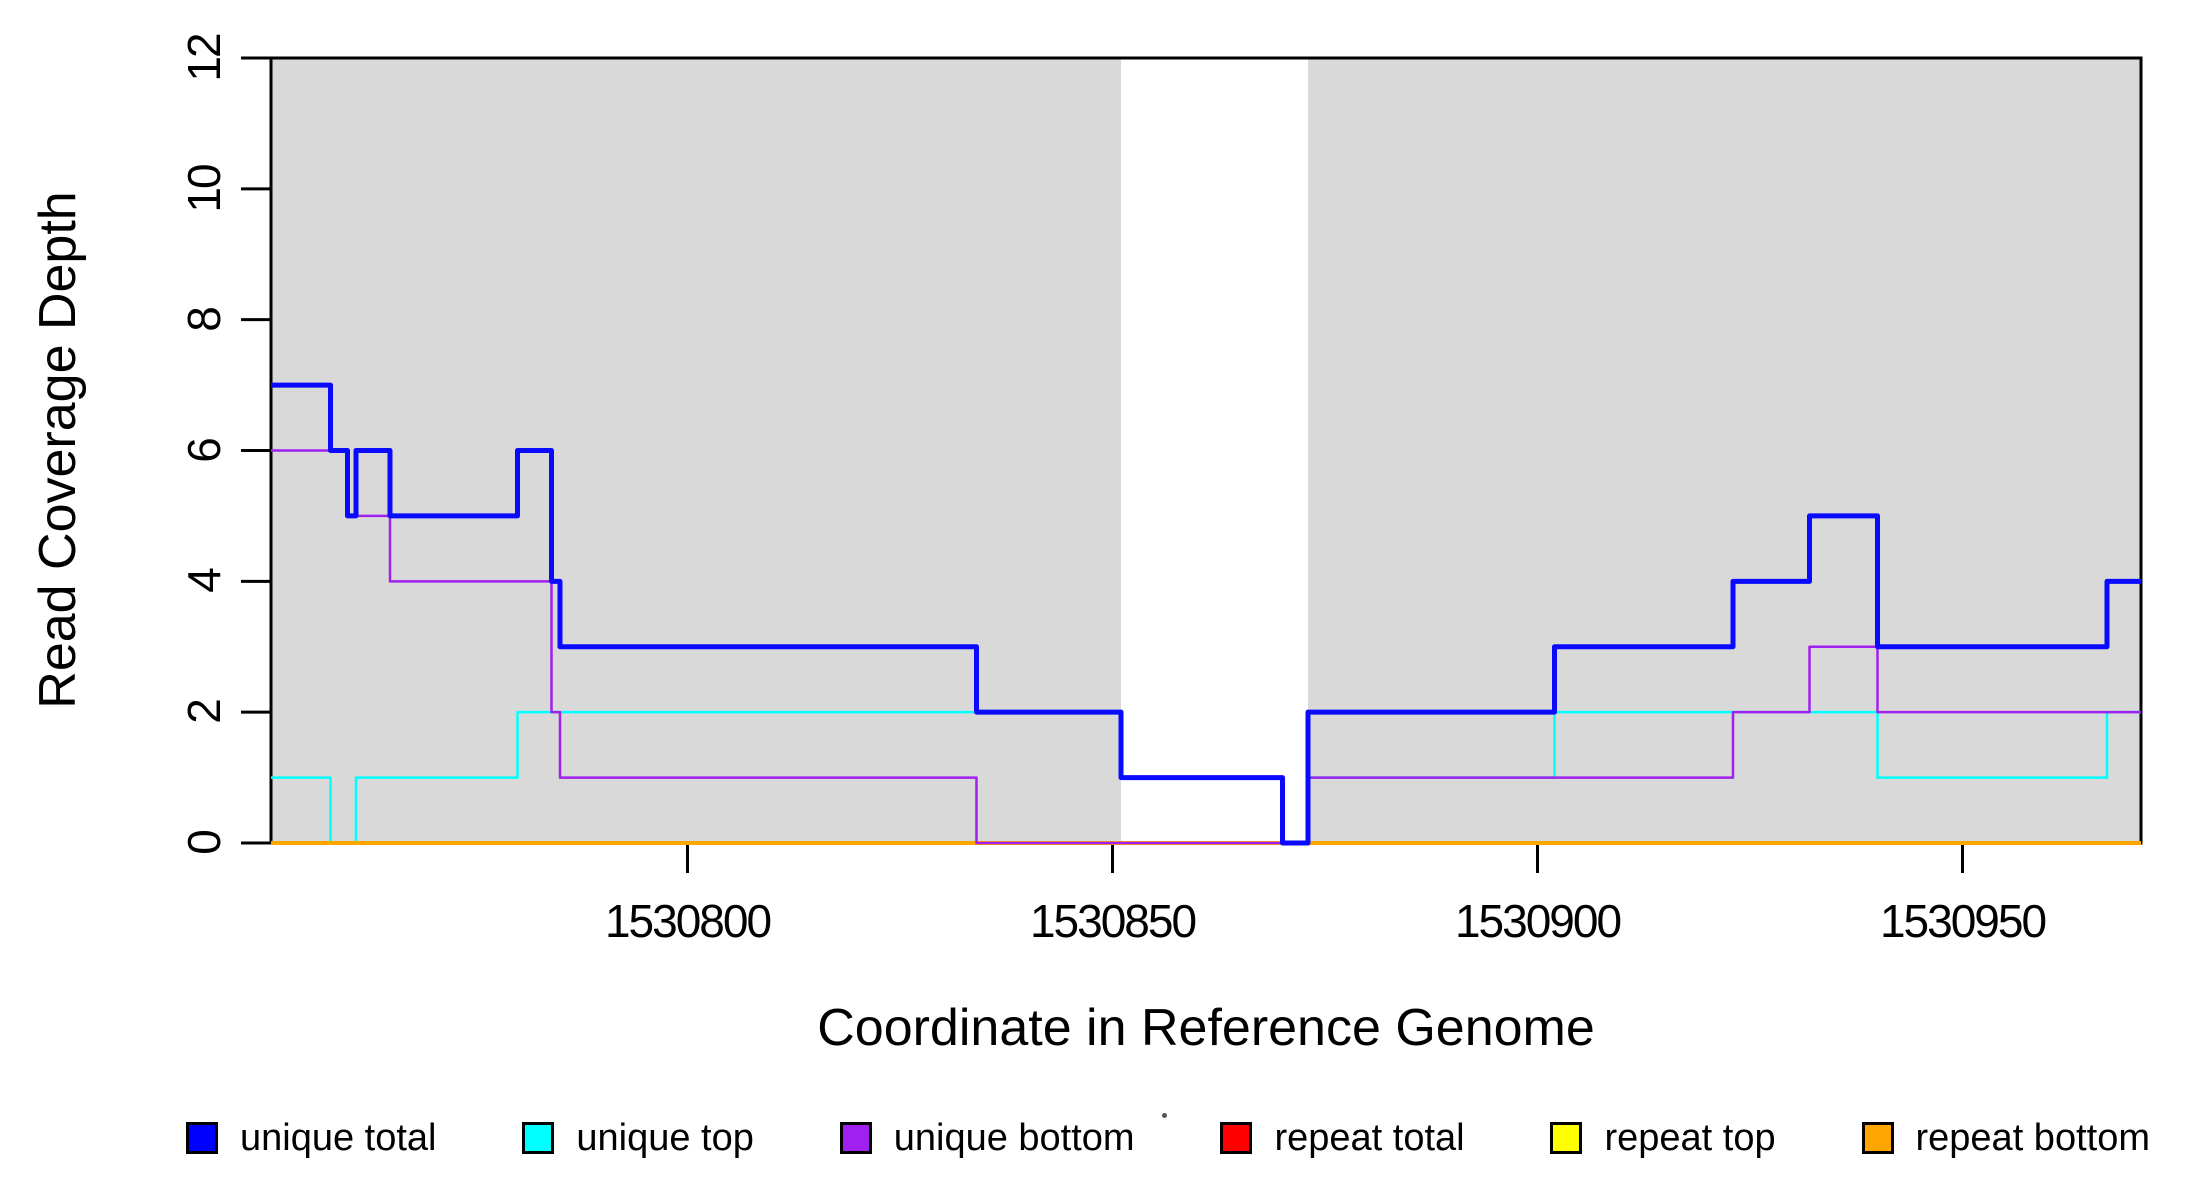 This screenshot has height=1200, width=2200. I want to click on legend-label: unique top, so click(665, 1137).